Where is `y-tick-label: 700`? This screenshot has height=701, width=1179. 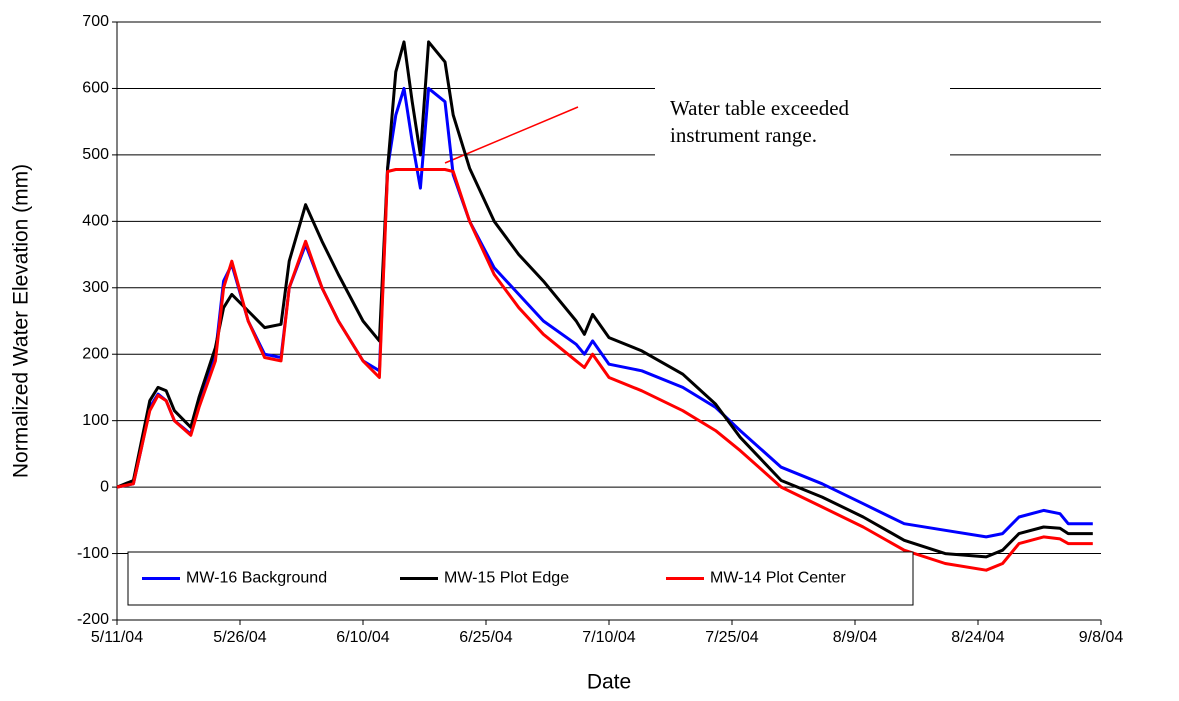 y-tick-label: 700 is located at coordinates (95, 21).